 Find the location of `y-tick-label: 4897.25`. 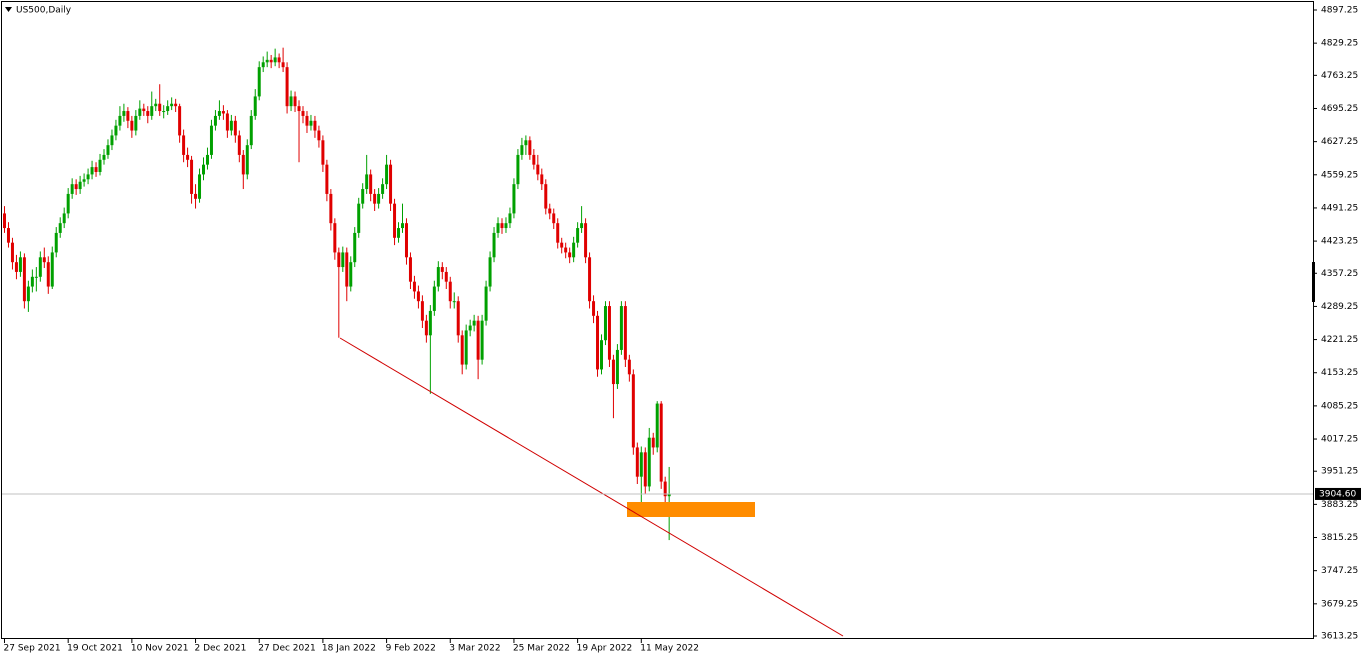

y-tick-label: 4897.25 is located at coordinates (1339, 11).